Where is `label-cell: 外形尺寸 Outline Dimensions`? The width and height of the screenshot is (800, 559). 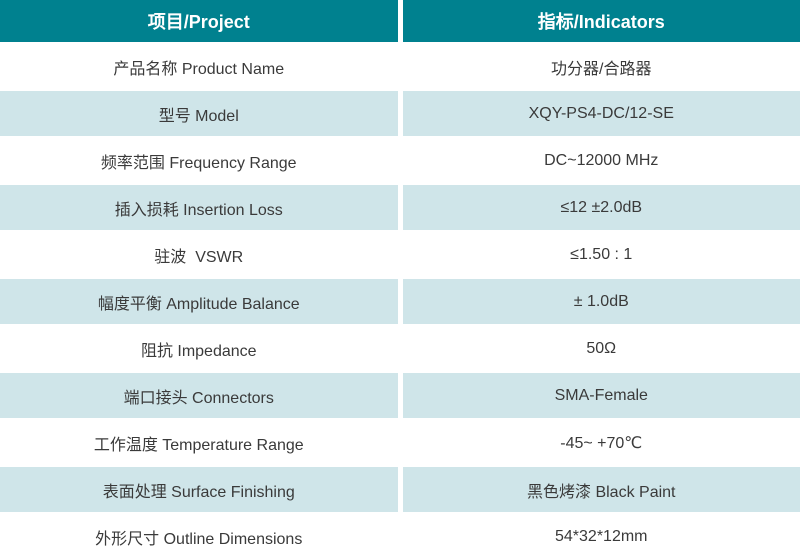 label-cell: 外形尺寸 Outline Dimensions is located at coordinates (201, 535).